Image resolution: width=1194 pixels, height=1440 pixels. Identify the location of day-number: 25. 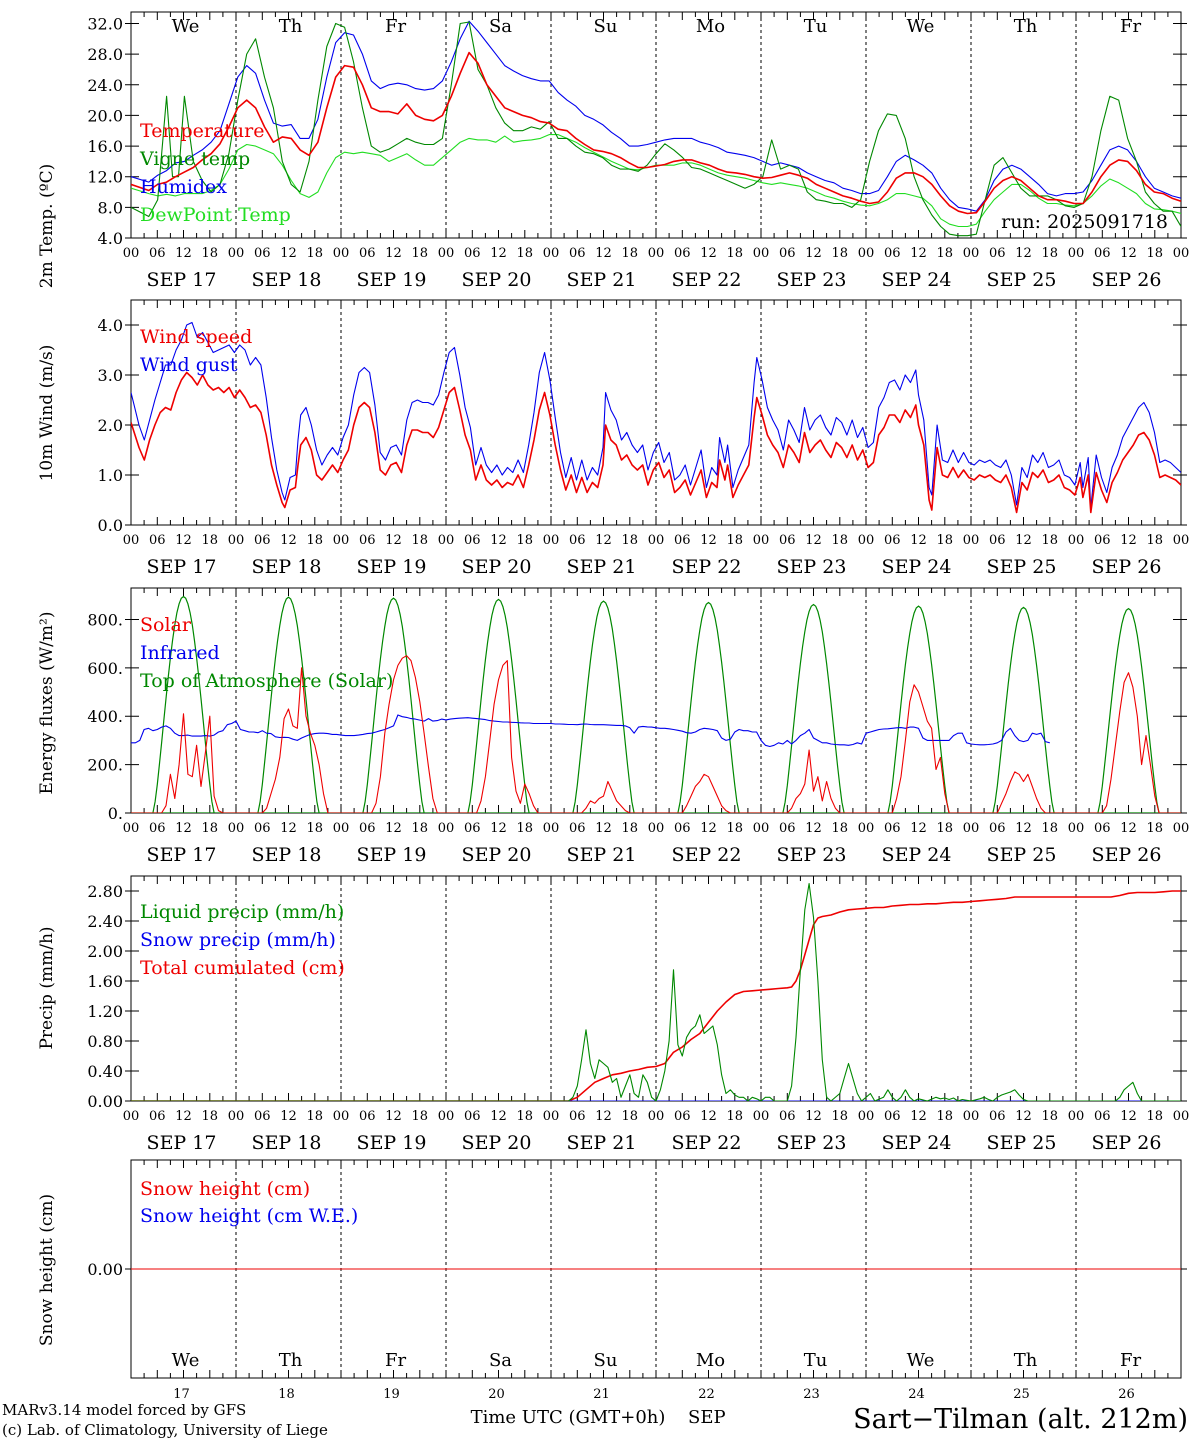
(1021, 1394).